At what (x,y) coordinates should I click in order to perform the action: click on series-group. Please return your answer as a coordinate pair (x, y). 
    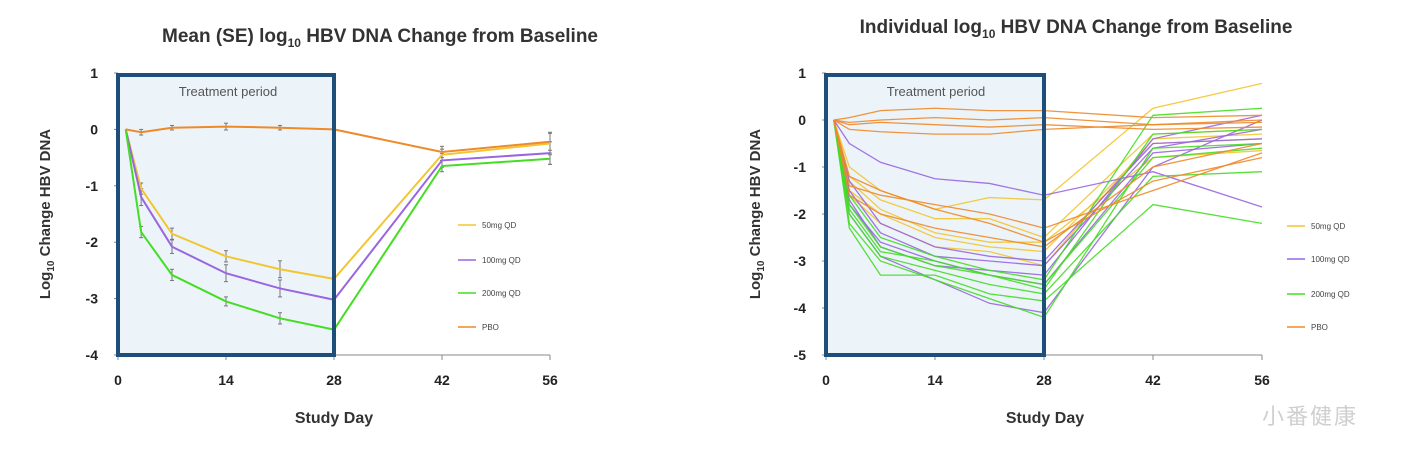
    Looking at the image, I should click on (338, 230).